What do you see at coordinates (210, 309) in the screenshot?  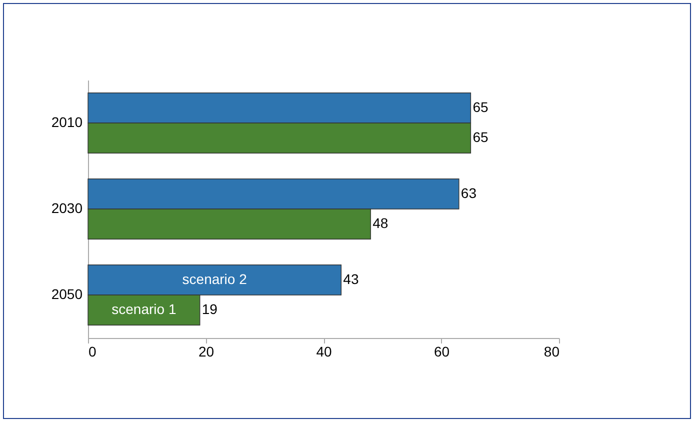 I see `data-label: 19` at bounding box center [210, 309].